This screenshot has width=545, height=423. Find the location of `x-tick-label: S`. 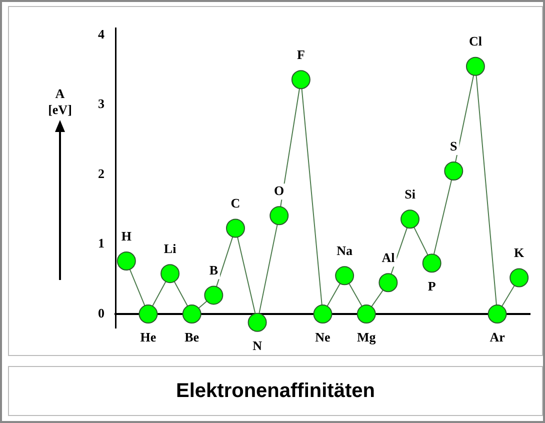

x-tick-label: S is located at coordinates (454, 146).